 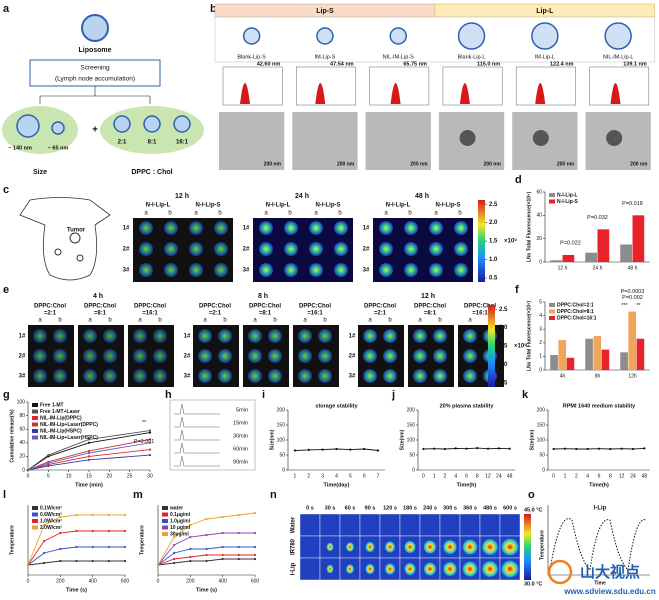 I want to click on x-tick-label: 8, so click(x=610, y=476).